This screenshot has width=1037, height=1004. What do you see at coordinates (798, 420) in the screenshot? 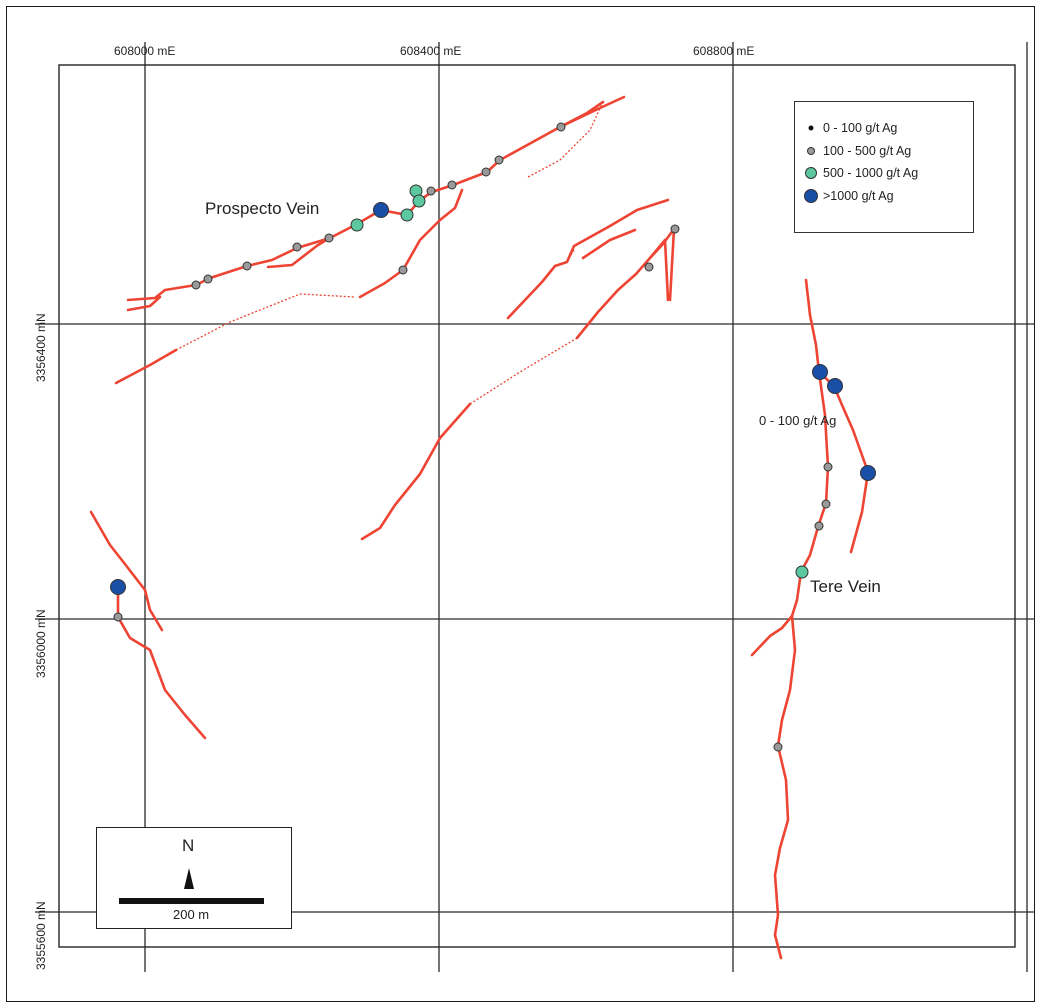
I see `grade-annotation: 0 - 100 g/t Ag` at bounding box center [798, 420].